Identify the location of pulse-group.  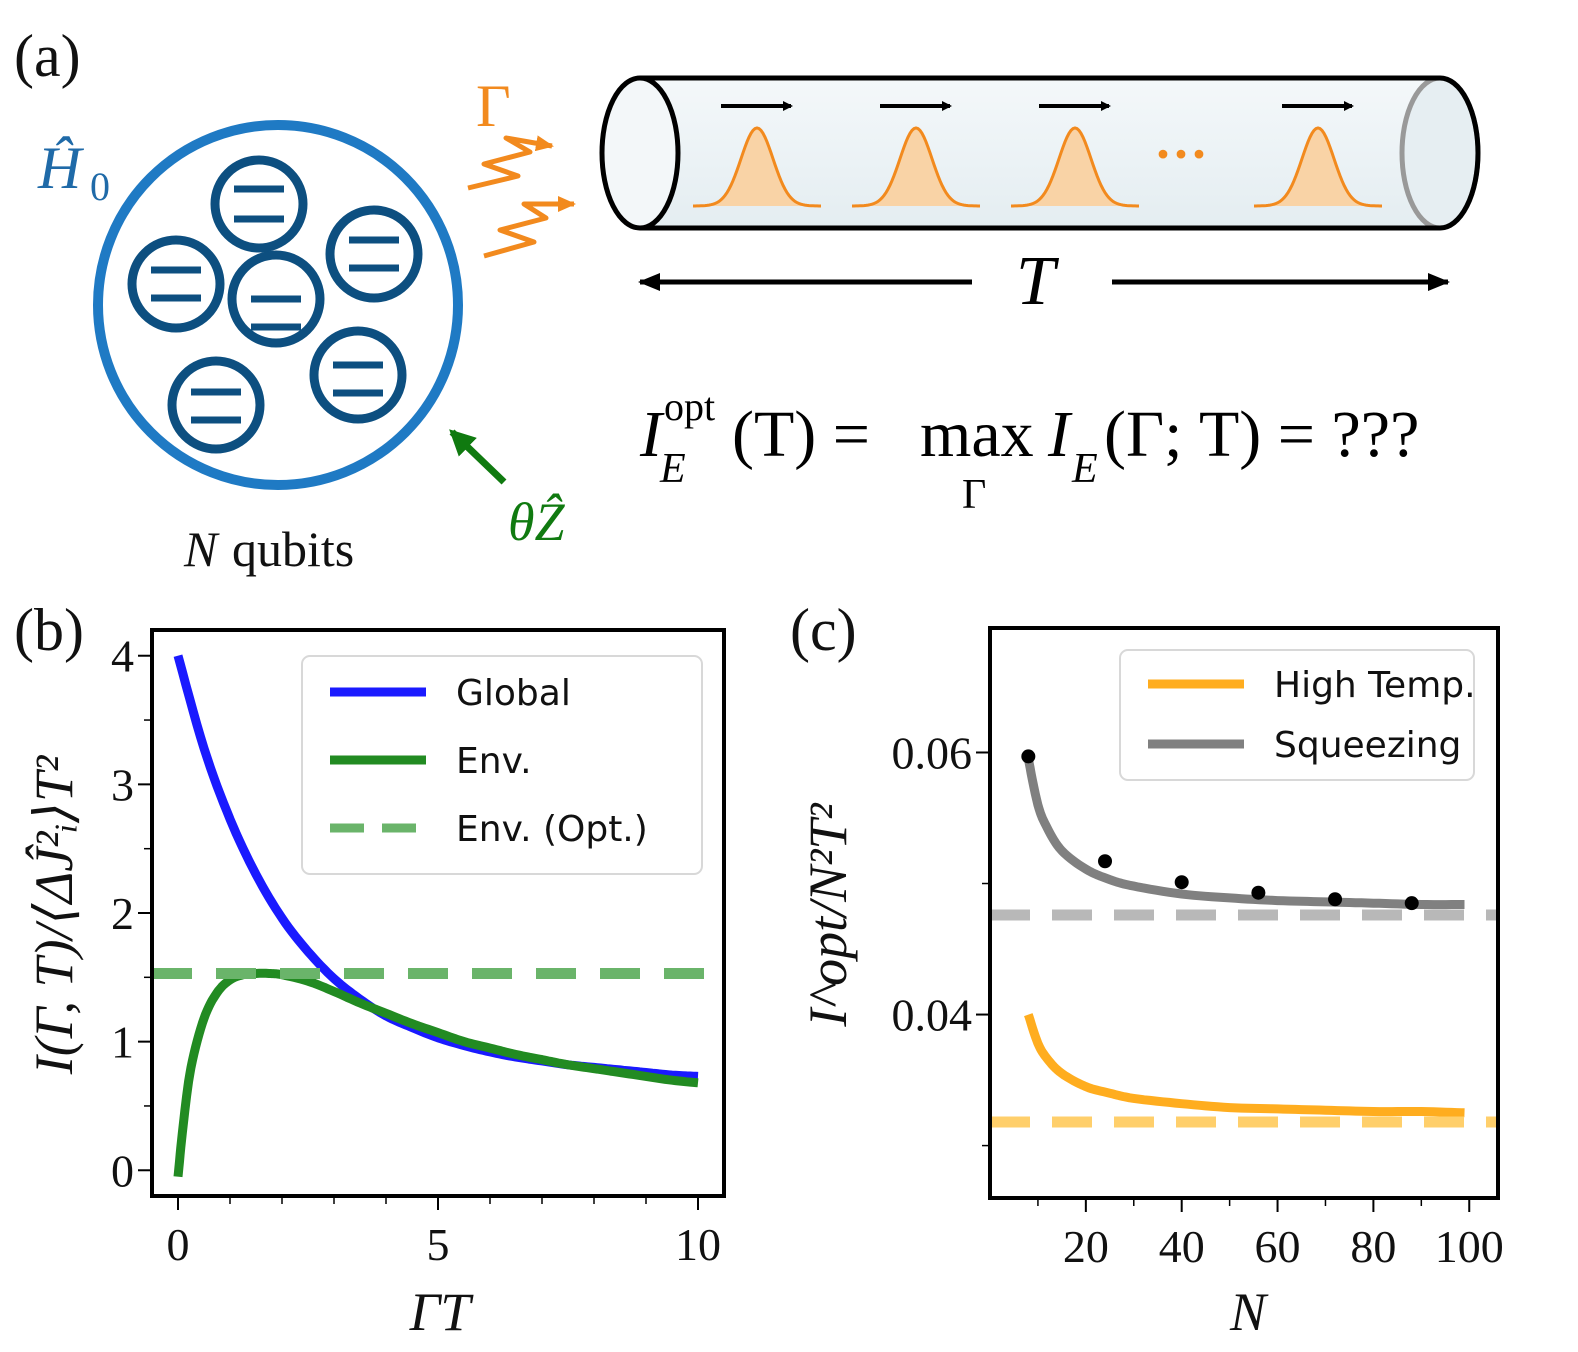
(1037, 154).